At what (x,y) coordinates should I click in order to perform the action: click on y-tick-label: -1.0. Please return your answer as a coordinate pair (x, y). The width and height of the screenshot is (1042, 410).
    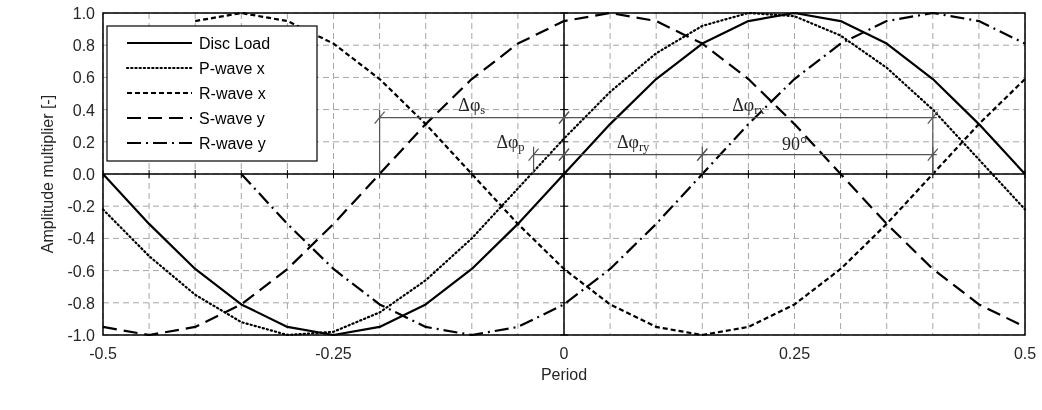
    Looking at the image, I should click on (81, 335).